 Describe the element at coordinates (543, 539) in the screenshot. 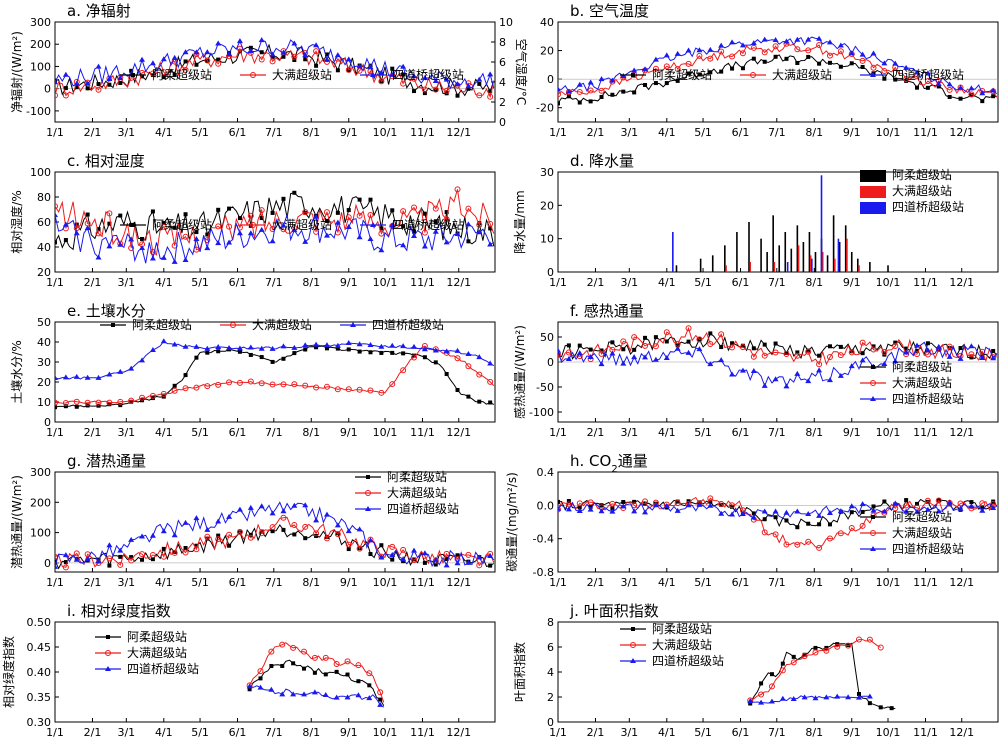

I see `y-tick-label: -0.4` at that location.